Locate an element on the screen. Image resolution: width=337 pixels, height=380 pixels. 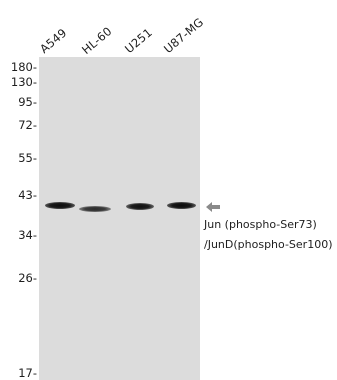
mw-marker-55: 55- is located at coordinates (27, 158).